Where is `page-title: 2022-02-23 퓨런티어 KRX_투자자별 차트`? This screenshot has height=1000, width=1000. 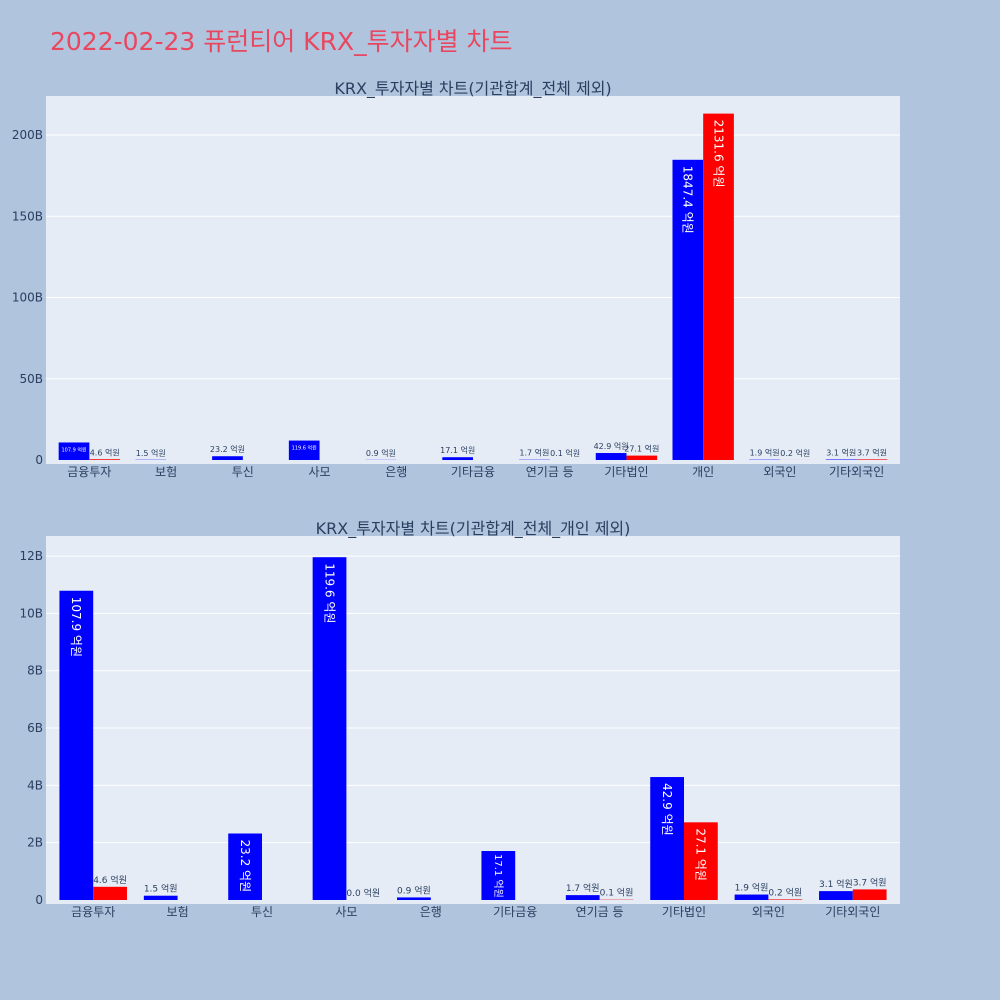 page-title: 2022-02-23 퓨런티어 KRX_투자자별 차트 is located at coordinates (281, 41).